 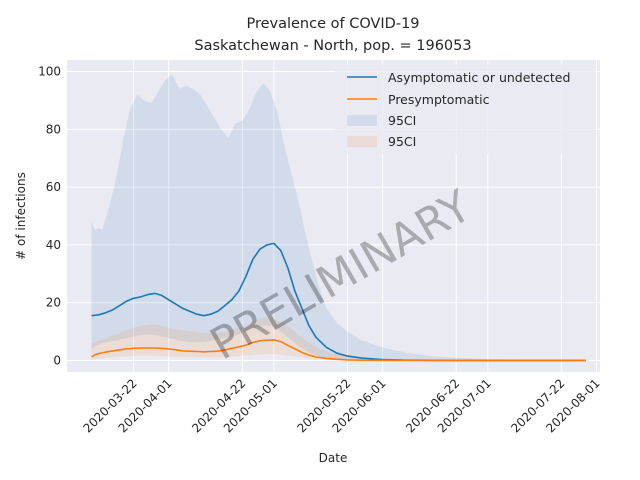 What do you see at coordinates (21, 216) in the screenshot?
I see `y-axis-label: # of infections` at bounding box center [21, 216].